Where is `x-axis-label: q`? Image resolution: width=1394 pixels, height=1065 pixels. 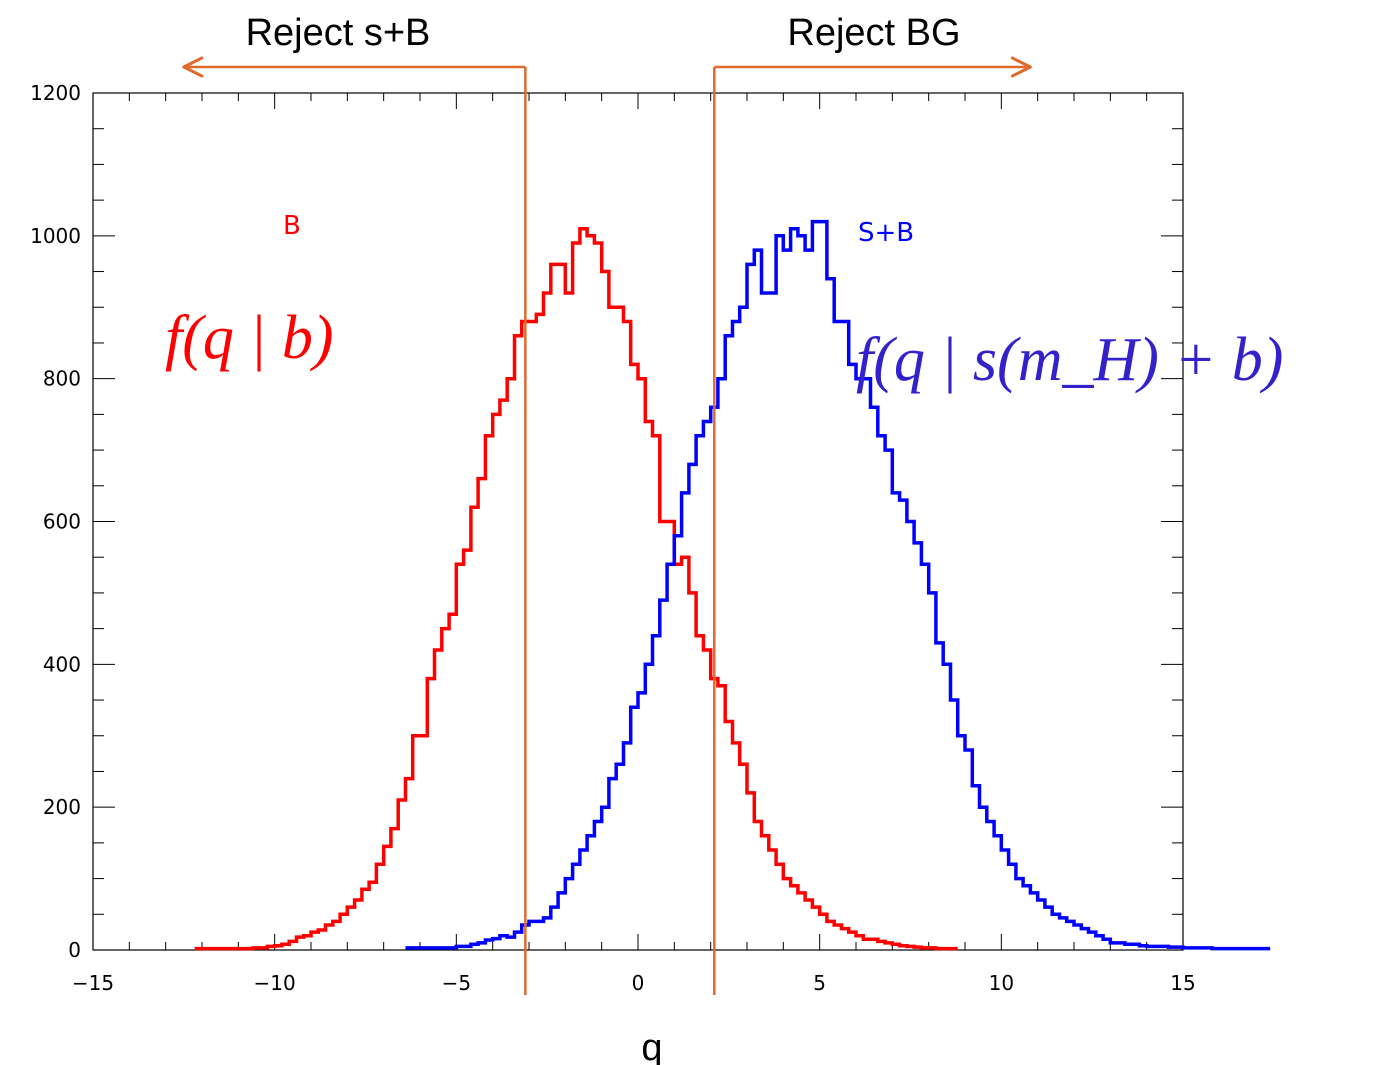 x-axis-label: q is located at coordinates (651, 1046).